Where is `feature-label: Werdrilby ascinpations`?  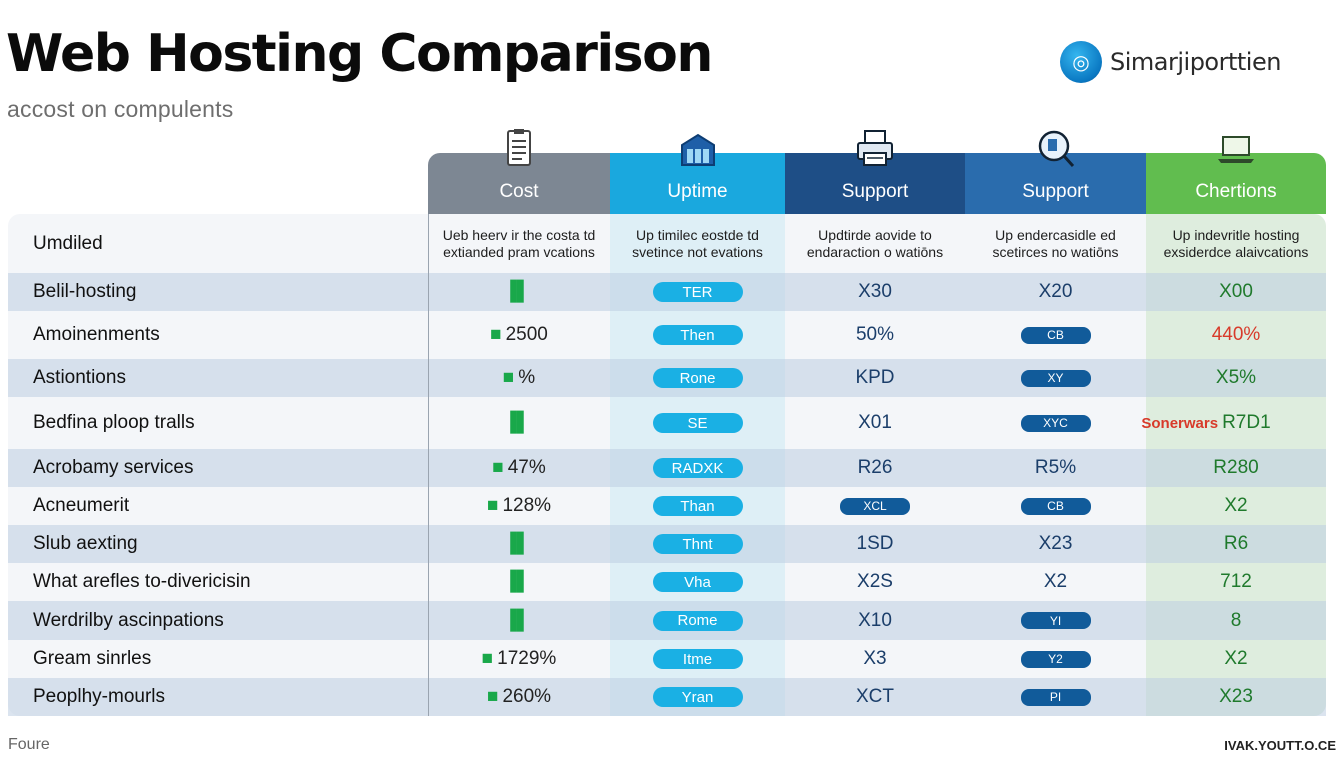
feature-label: Werdrilby ascinpations is located at coordinates (128, 620).